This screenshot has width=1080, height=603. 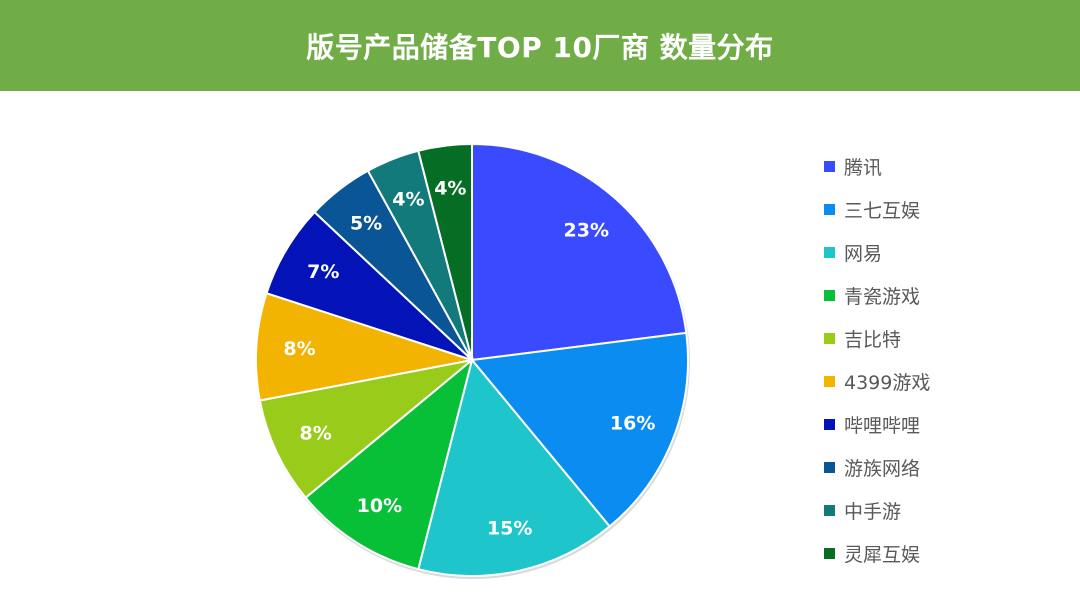 I want to click on legend-item-10: 灵犀互娱, so click(x=944, y=553).